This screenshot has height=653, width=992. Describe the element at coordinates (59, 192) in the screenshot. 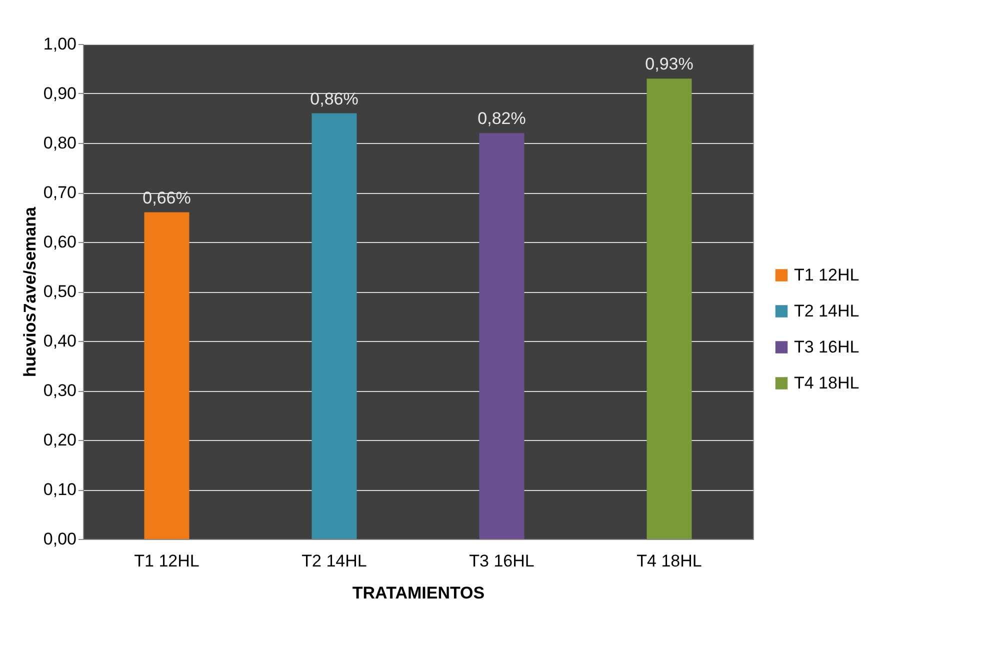

I see `y-tick-label: 0,70` at that location.